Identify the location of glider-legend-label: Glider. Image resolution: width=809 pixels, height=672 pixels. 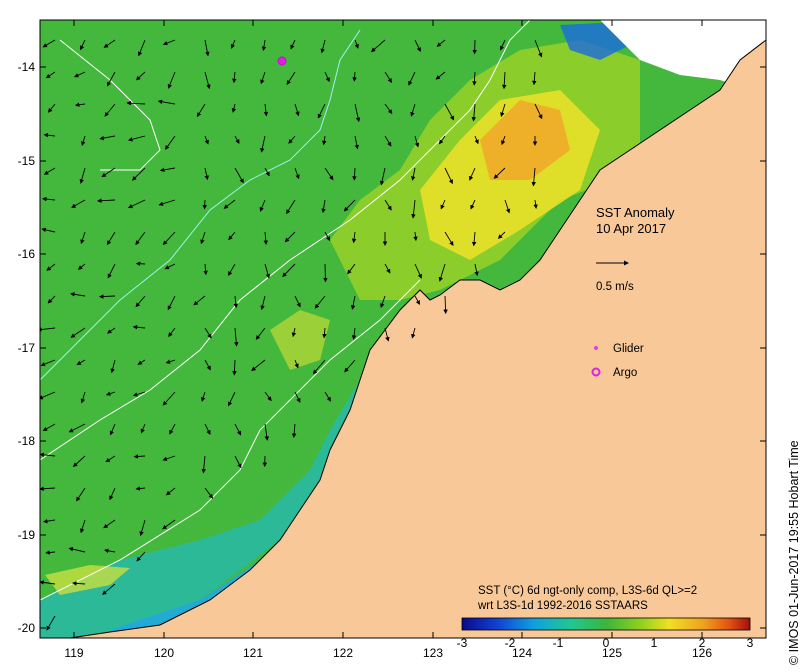
(628, 349).